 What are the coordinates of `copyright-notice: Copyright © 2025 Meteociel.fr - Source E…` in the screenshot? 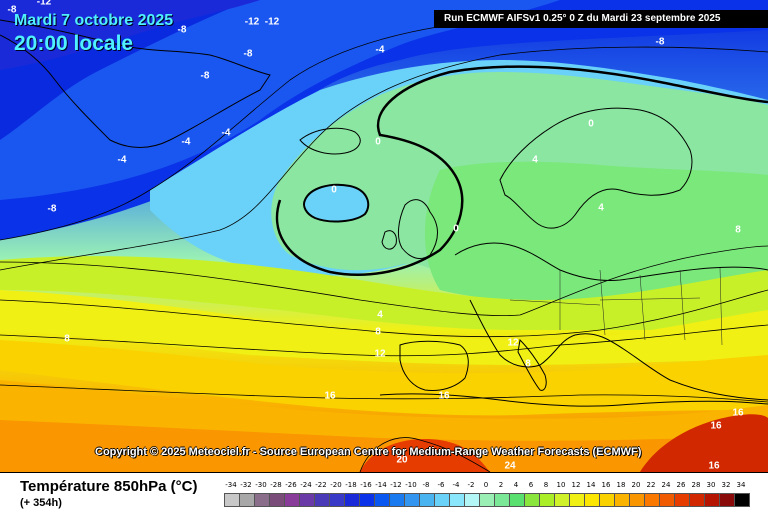 It's located at (368, 452).